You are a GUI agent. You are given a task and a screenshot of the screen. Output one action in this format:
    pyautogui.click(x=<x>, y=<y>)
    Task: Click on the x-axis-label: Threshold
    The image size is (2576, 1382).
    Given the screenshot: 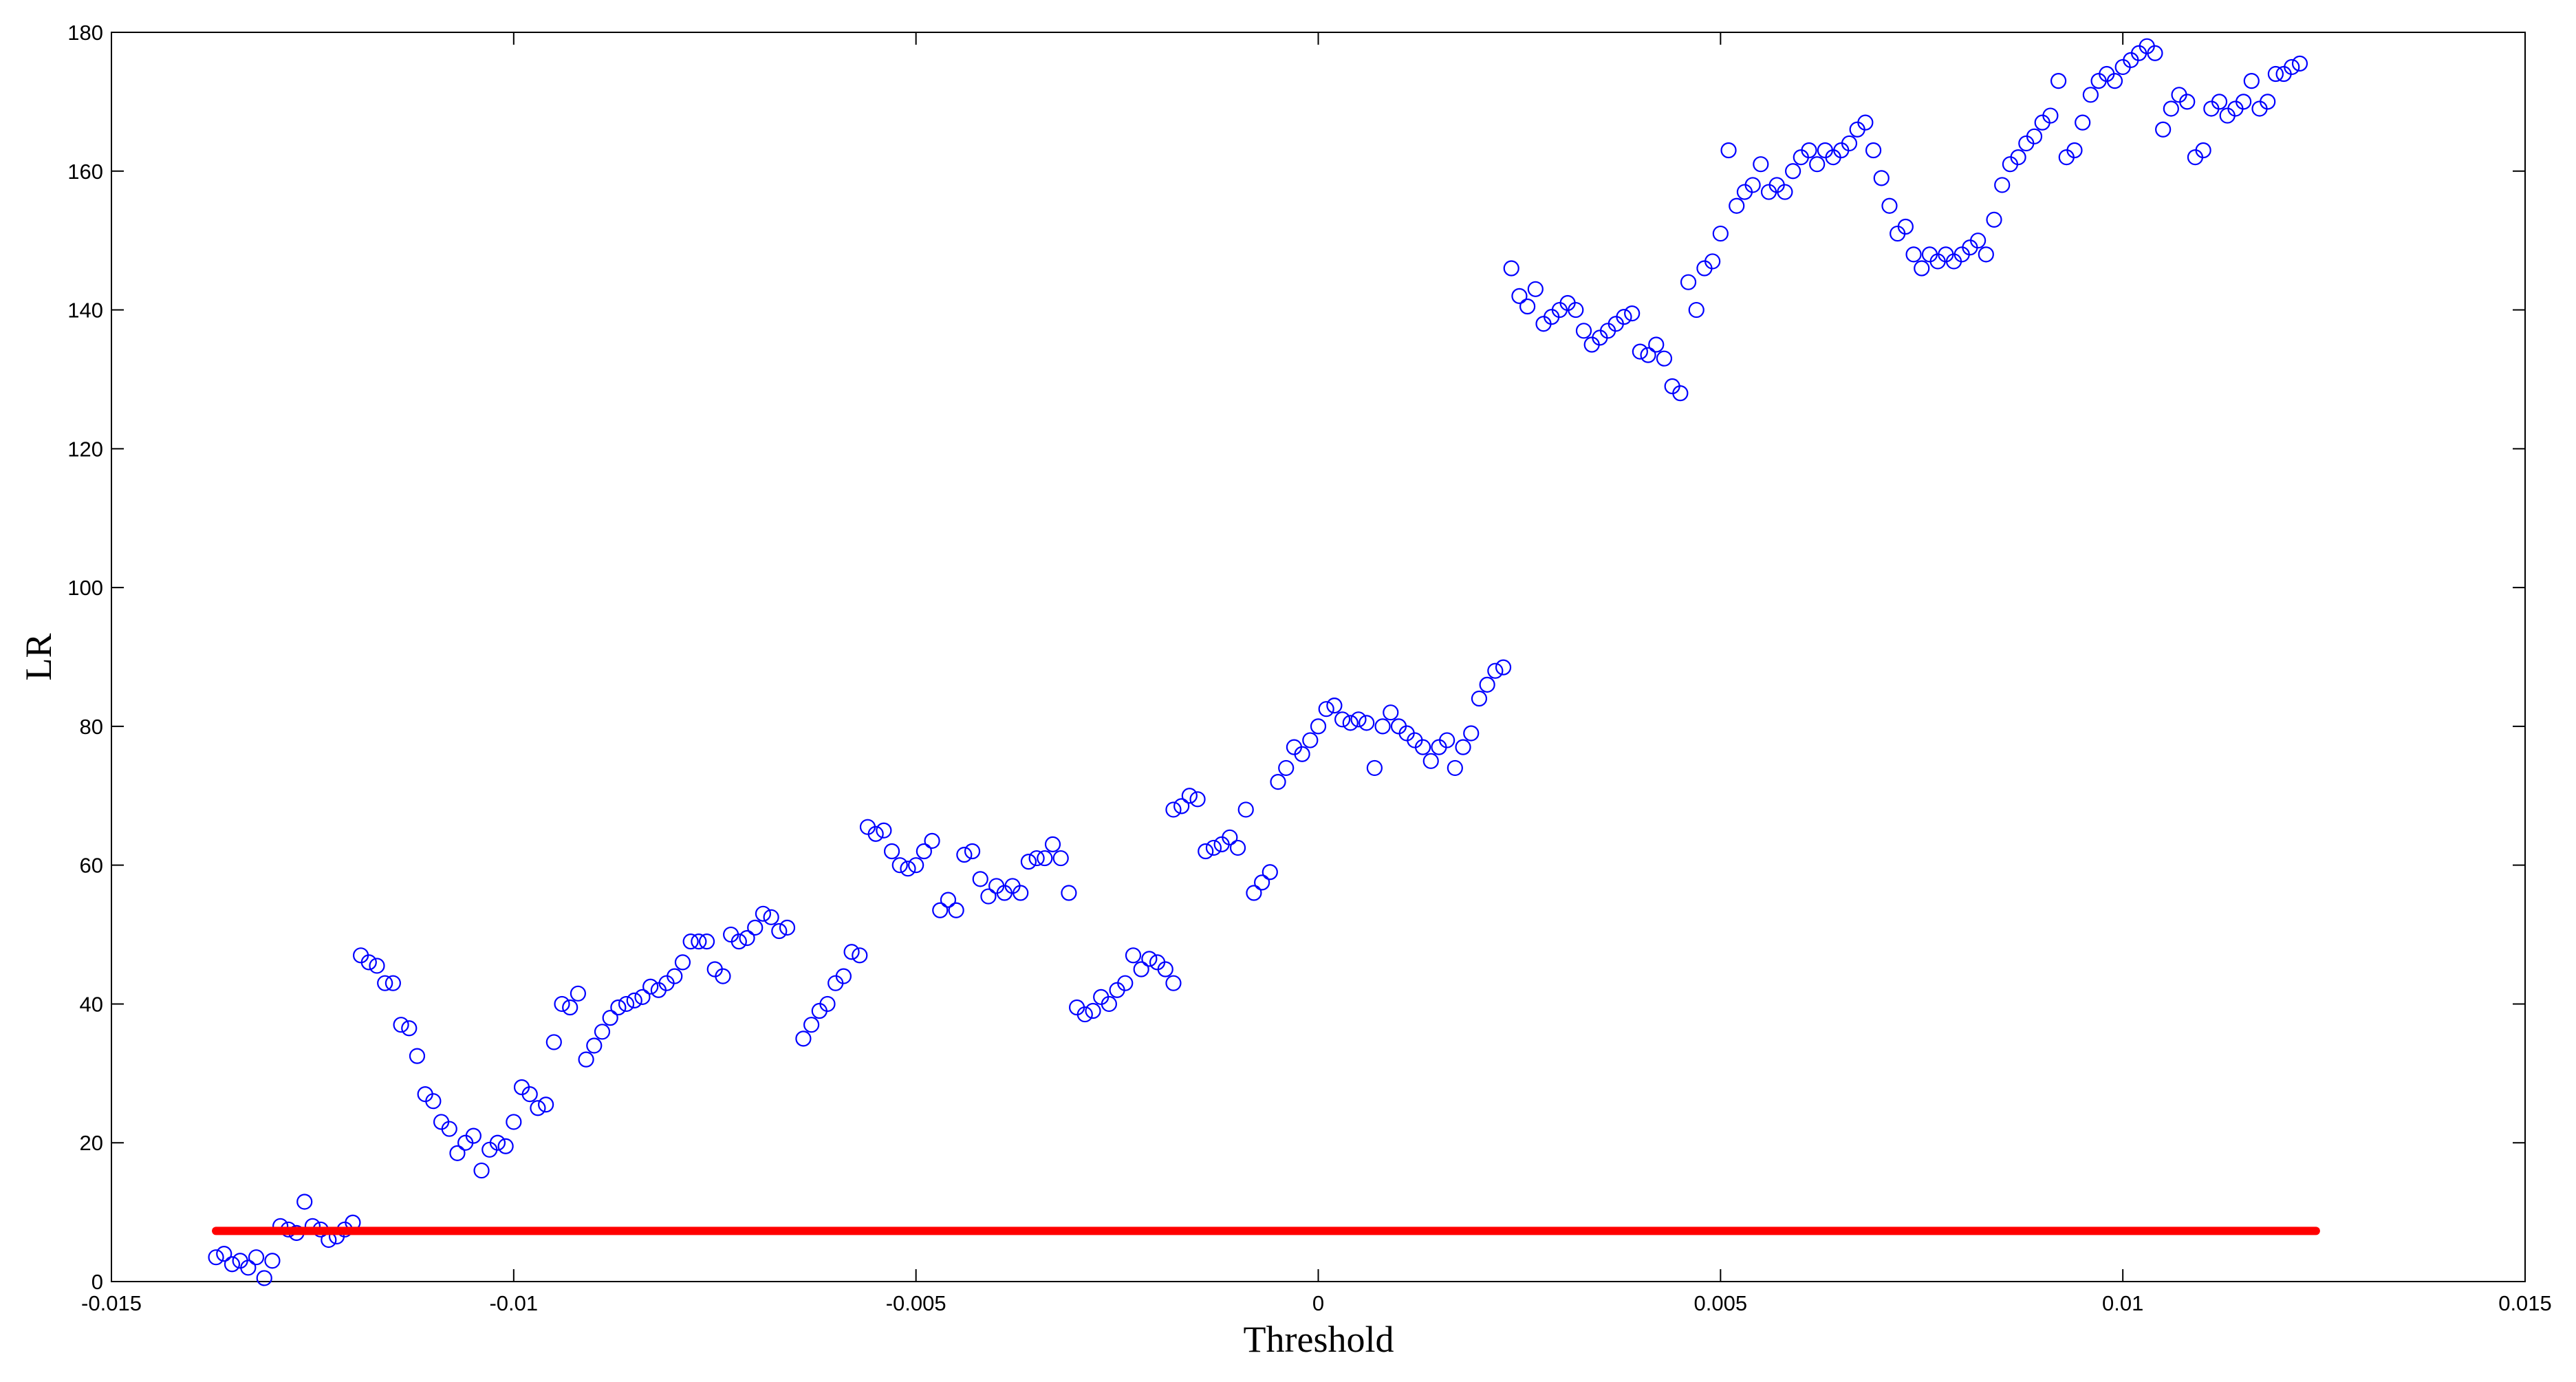 What is the action you would take?
    pyautogui.click(x=1319, y=1339)
    